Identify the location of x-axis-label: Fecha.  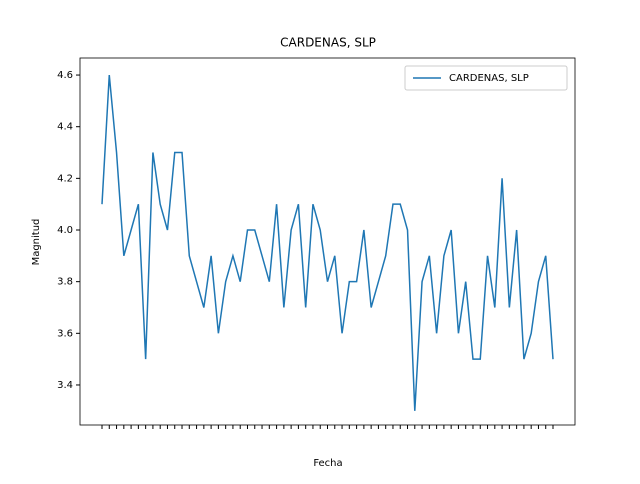
(327, 463).